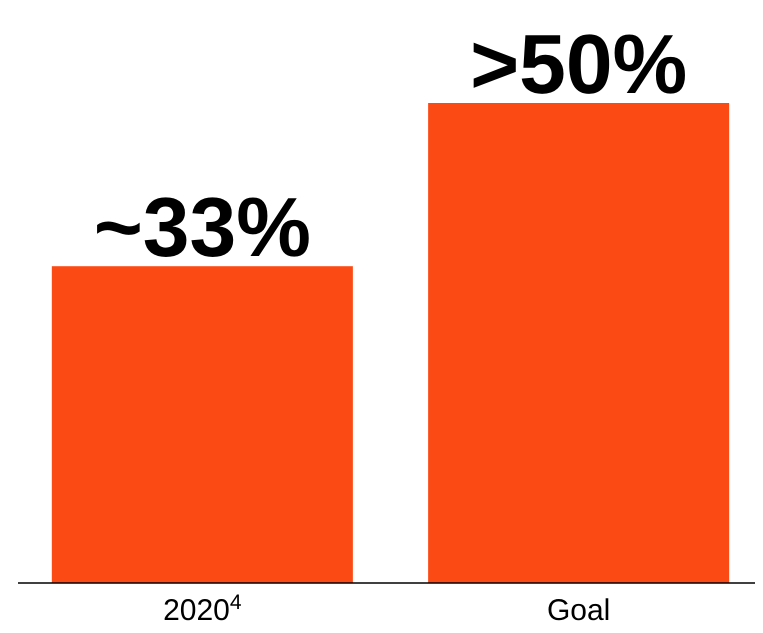  Describe the element at coordinates (202, 608) in the screenshot. I see `x-tick-label: 2020$^{4}$` at that location.